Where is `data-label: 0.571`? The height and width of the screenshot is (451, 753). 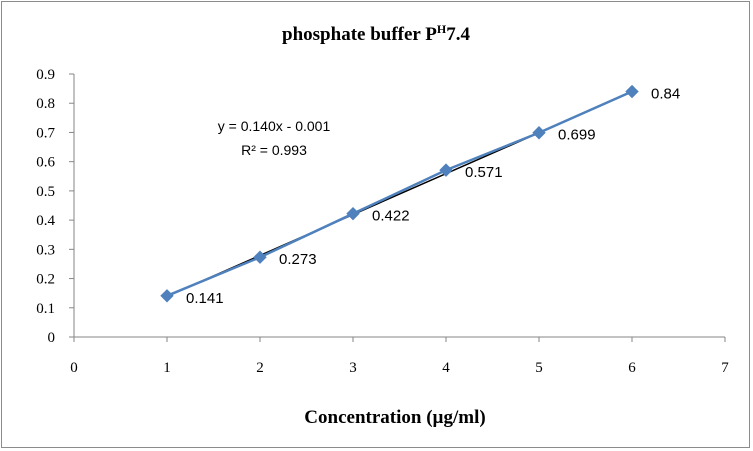
data-label: 0.571 is located at coordinates (484, 172).